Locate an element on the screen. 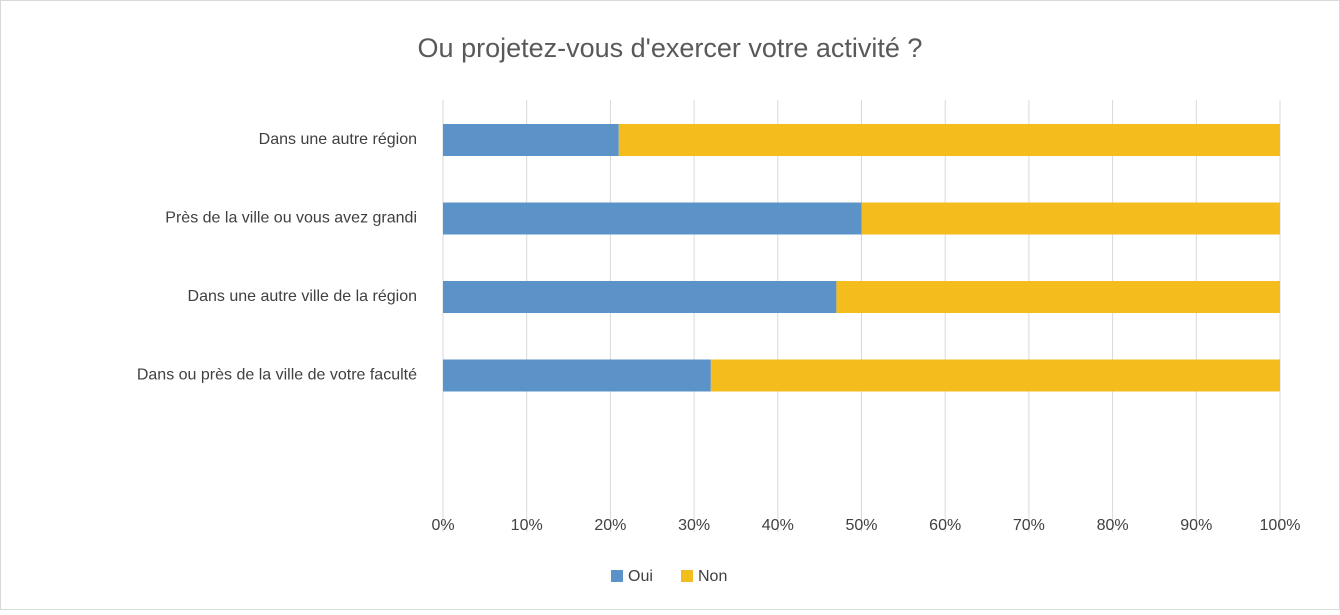 The height and width of the screenshot is (615, 1340). x-tick-label: 80% is located at coordinates (1113, 525).